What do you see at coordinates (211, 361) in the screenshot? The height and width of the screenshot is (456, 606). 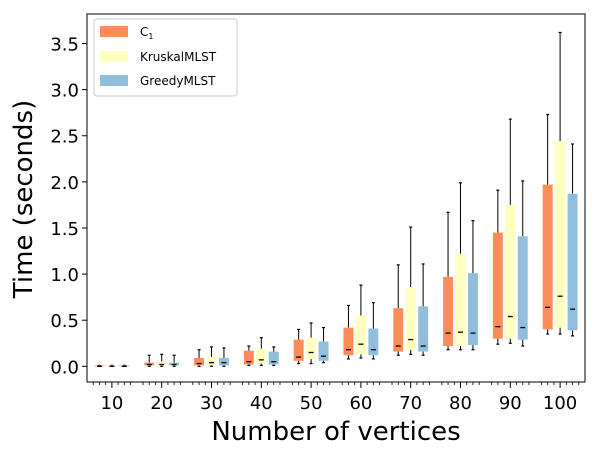 I see `box-kruskalmlst-30-body` at bounding box center [211, 361].